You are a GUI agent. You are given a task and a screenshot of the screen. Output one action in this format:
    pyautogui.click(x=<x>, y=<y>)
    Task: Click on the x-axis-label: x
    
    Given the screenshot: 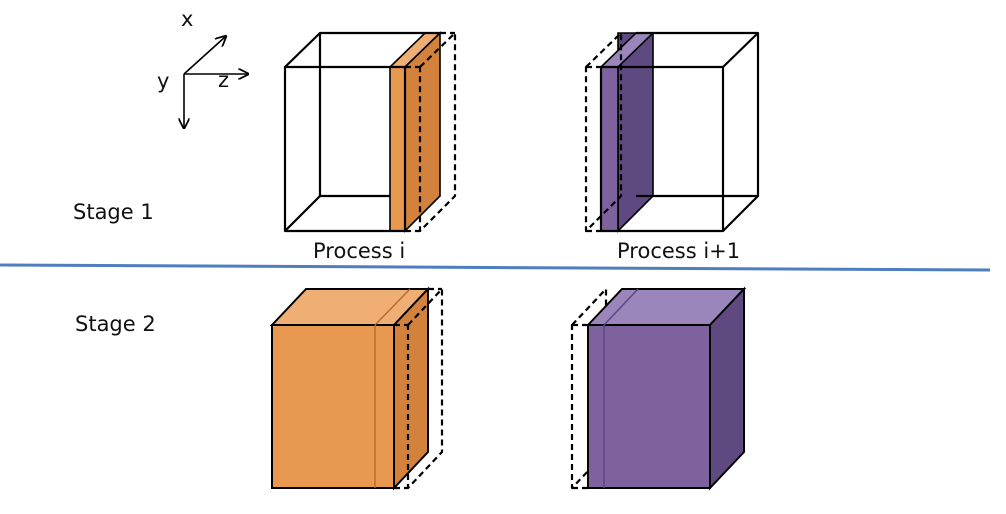 What is the action you would take?
    pyautogui.click(x=187, y=19)
    